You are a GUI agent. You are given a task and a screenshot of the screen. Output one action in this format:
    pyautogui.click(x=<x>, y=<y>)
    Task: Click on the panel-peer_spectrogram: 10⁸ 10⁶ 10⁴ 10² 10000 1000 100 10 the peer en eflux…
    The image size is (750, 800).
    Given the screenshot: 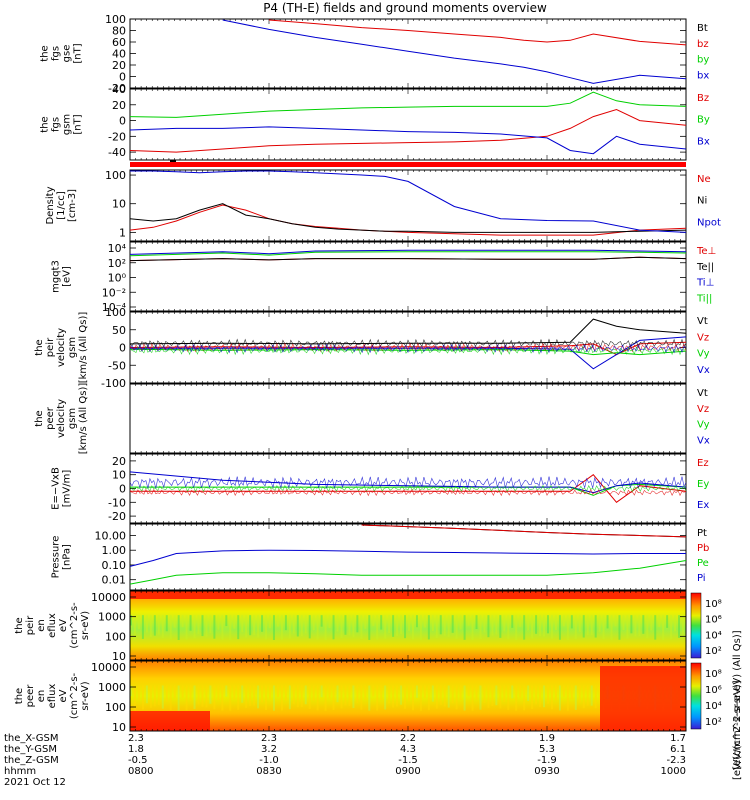 What is the action you would take?
    pyautogui.click(x=368, y=697)
    